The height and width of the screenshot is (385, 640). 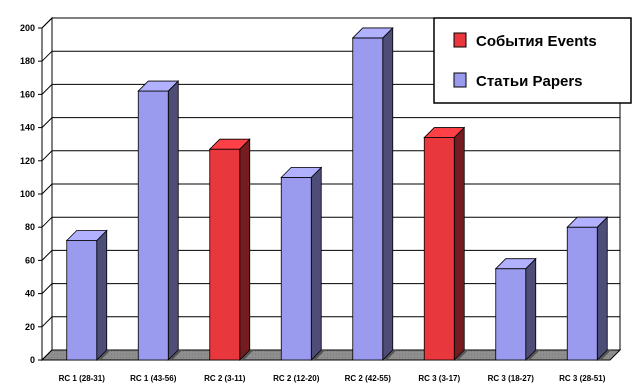 I want to click on y-tick-label: 40, so click(x=30, y=294).